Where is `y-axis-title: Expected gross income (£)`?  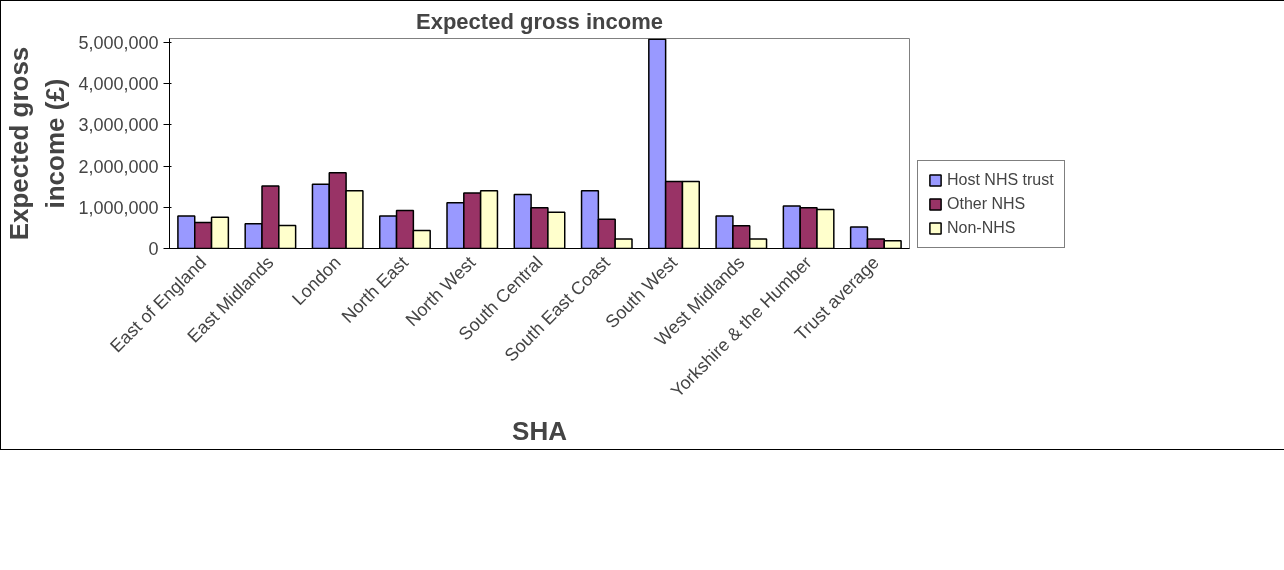 y-axis-title: Expected gross income (£) is located at coordinates (37, 143).